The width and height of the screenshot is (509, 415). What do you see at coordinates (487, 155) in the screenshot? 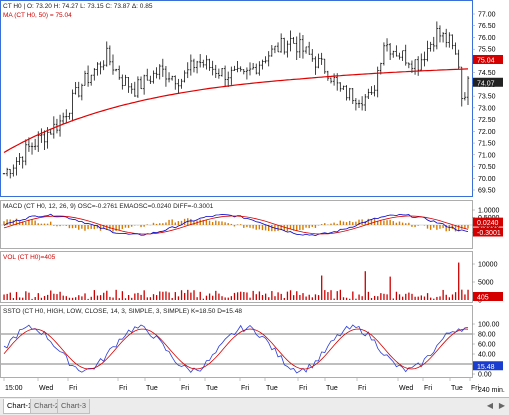
I see `price-axis-label: 71.00` at bounding box center [487, 155].